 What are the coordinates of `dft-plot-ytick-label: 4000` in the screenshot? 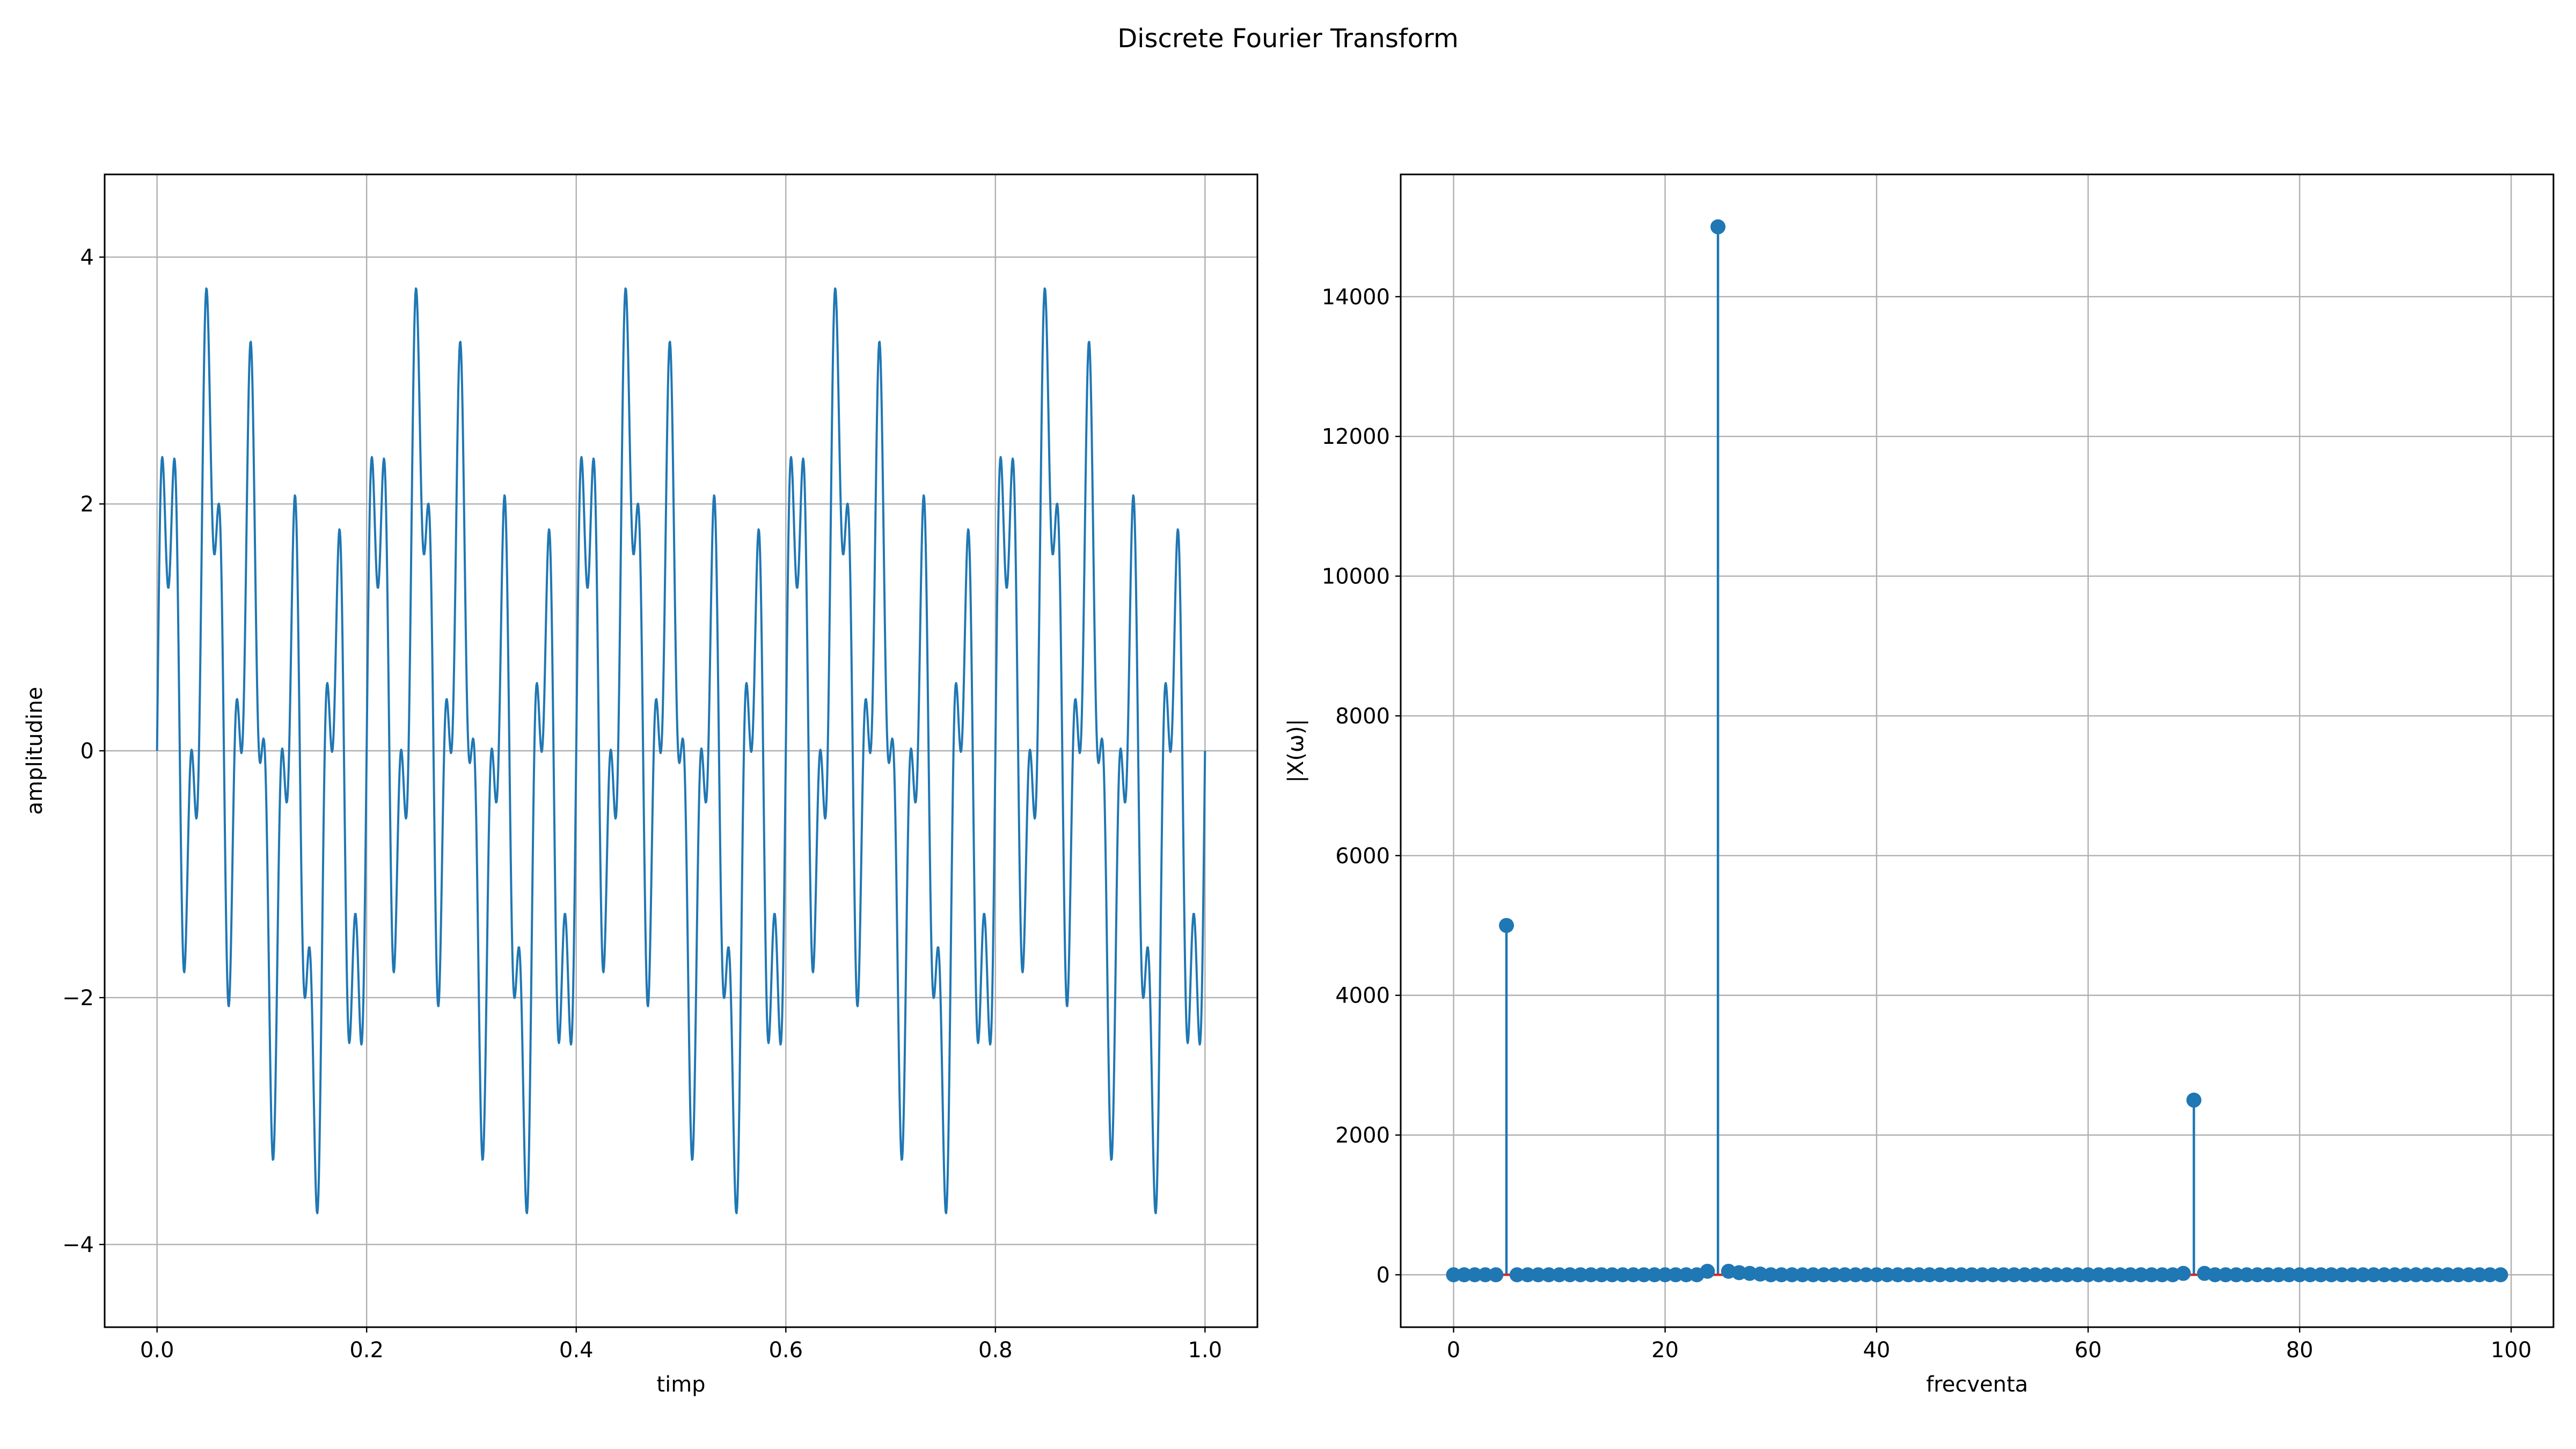 It's located at (1362, 996).